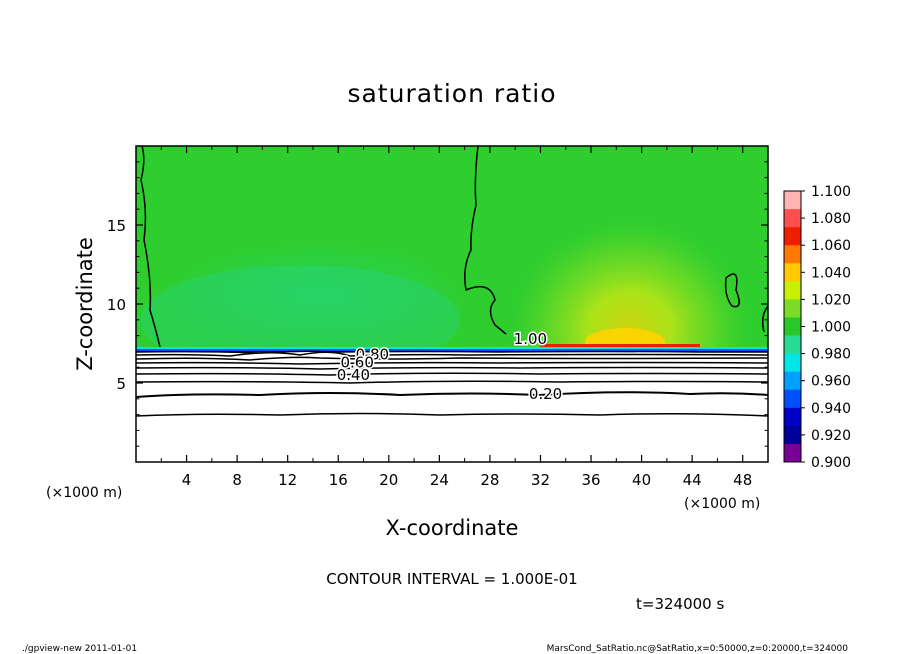 This screenshot has width=904, height=654. I want to click on y-axis-label: Z-coordinate, so click(85, 304).